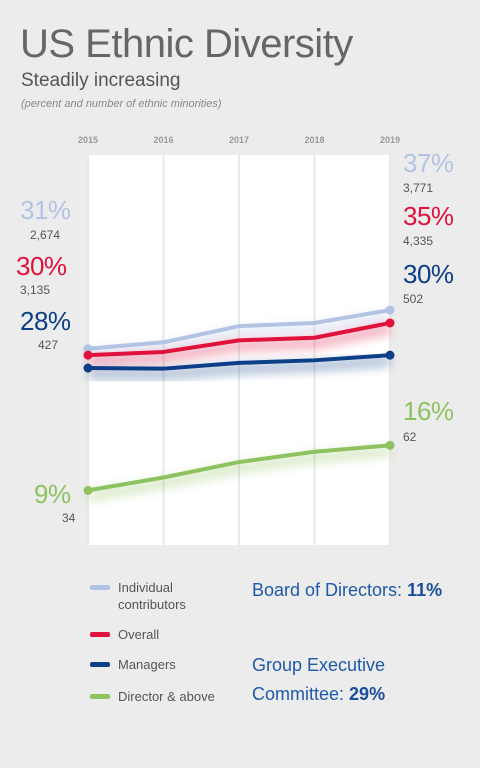 This screenshot has height=768, width=480. I want to click on point-end-individual-contributors, so click(390, 310).